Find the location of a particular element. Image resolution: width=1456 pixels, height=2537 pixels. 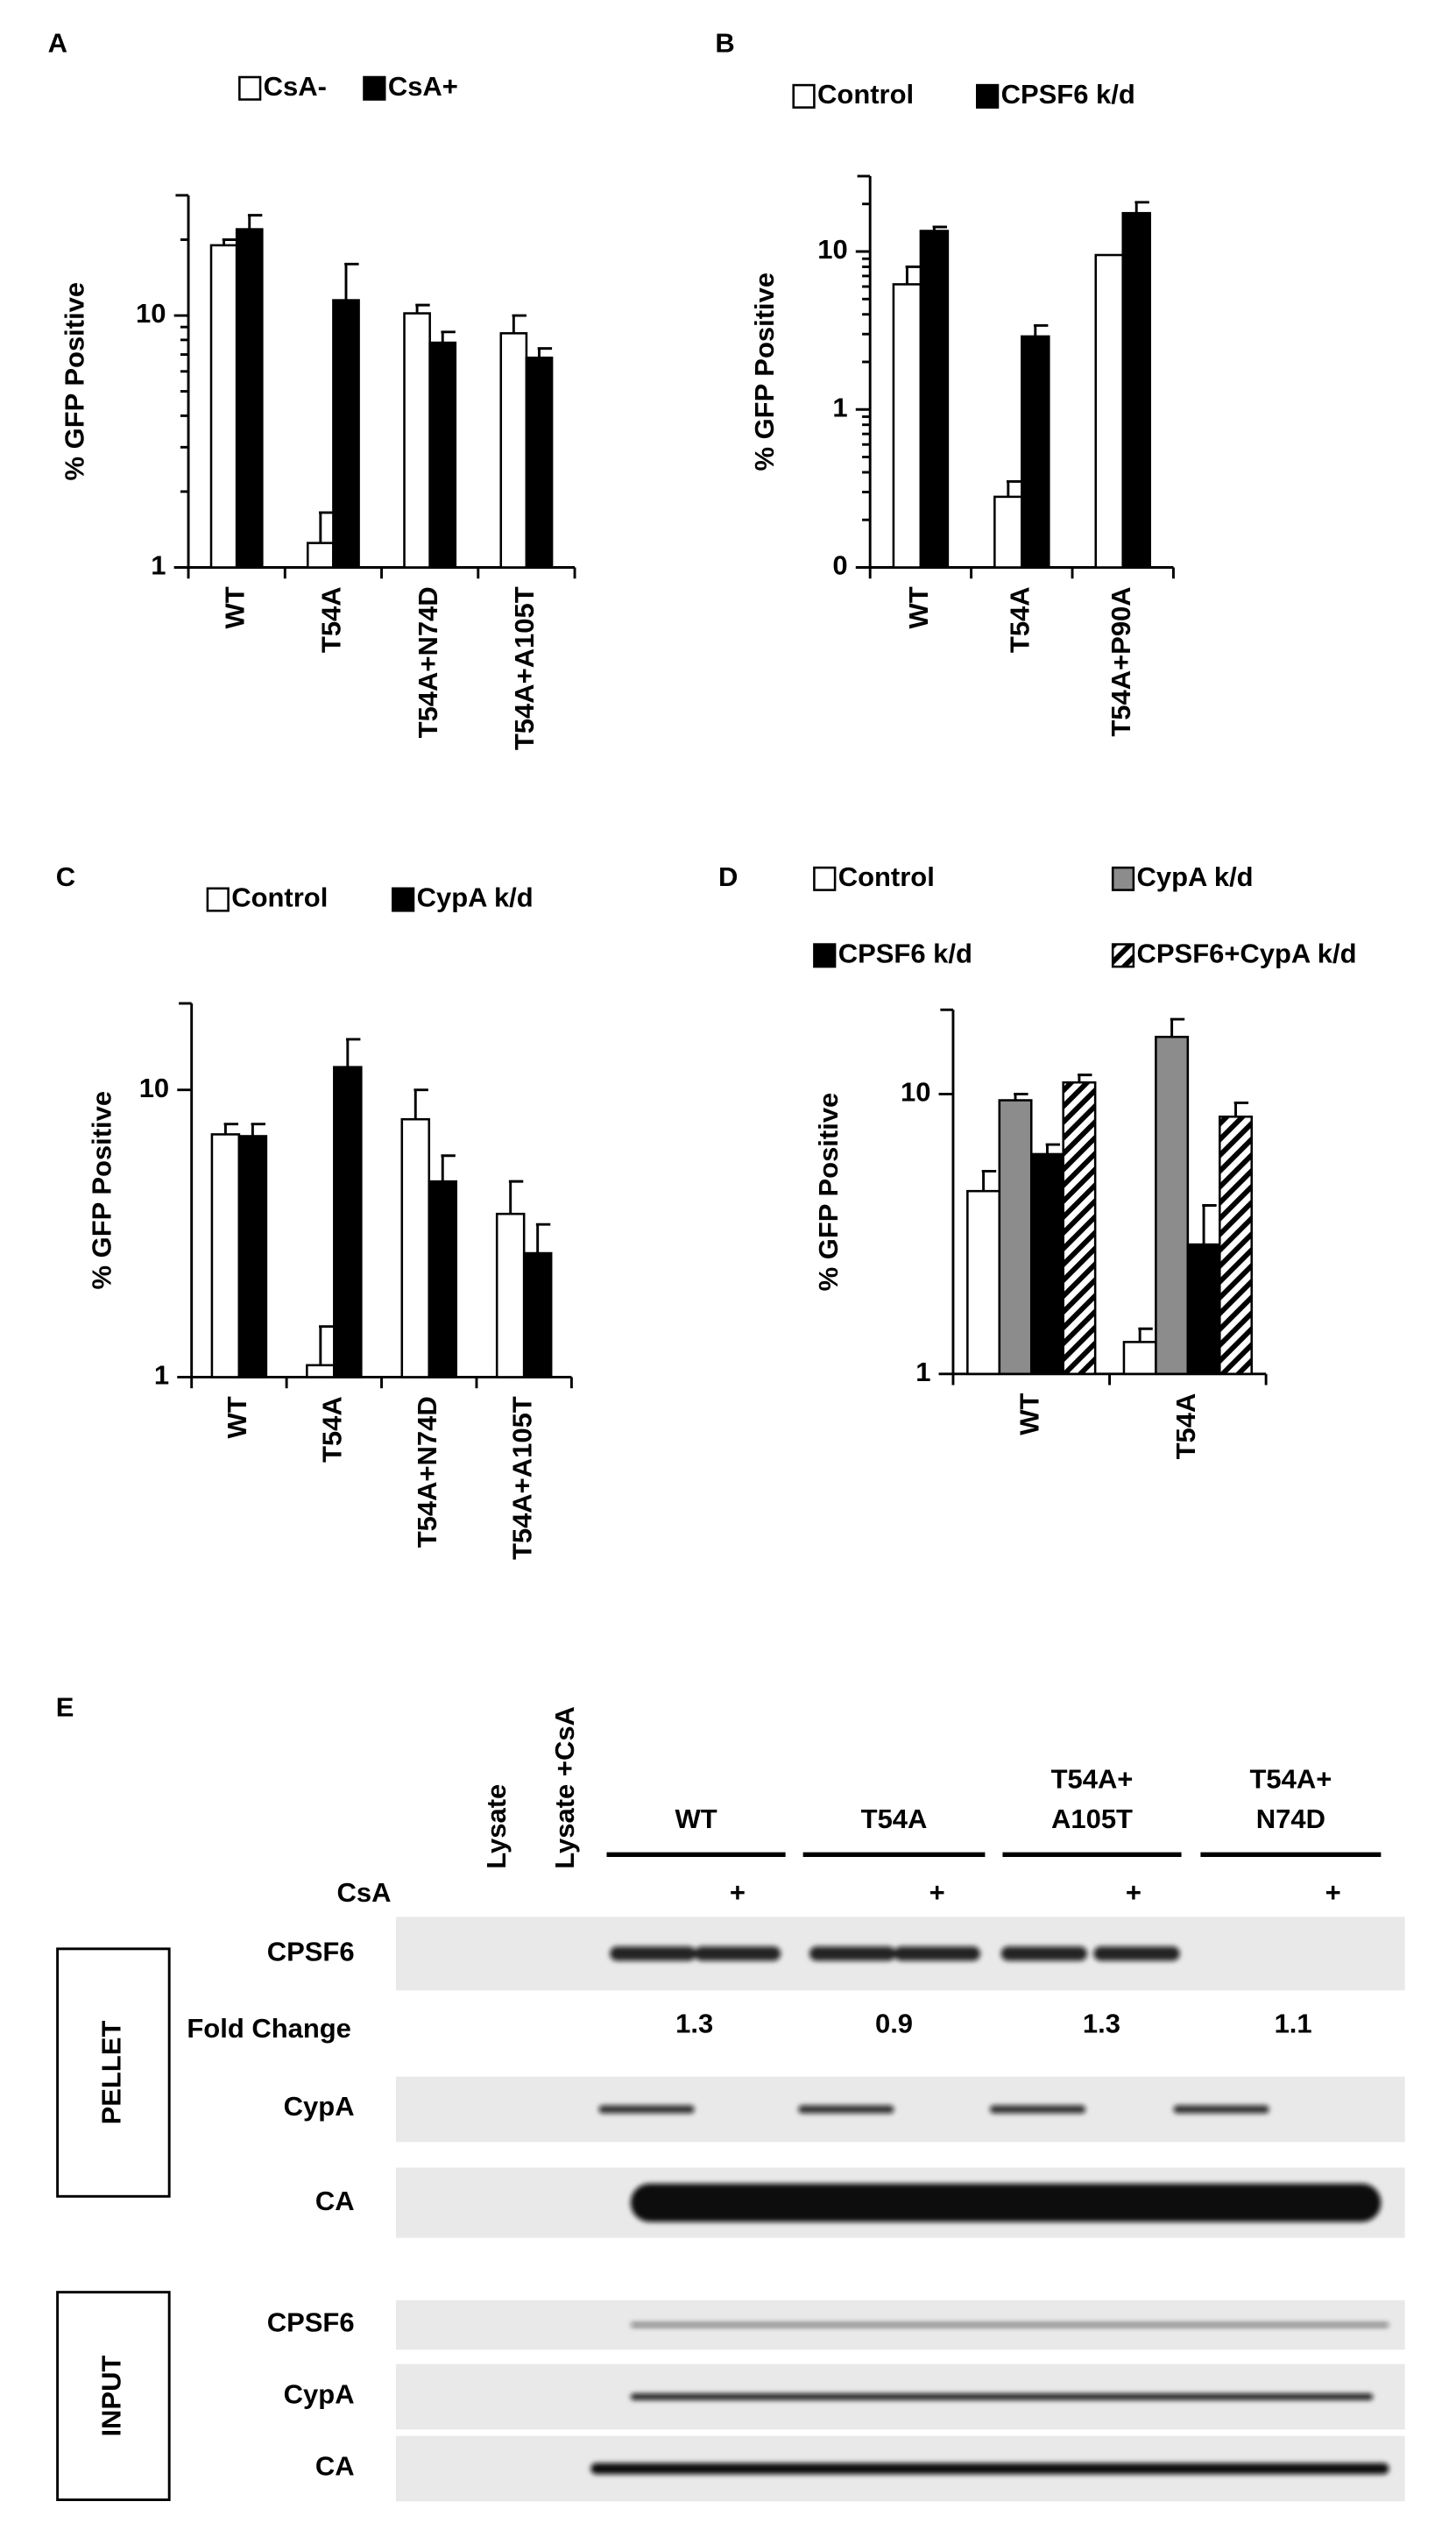

blot-pellet-cpsf6-bands is located at coordinates (895, 1954).